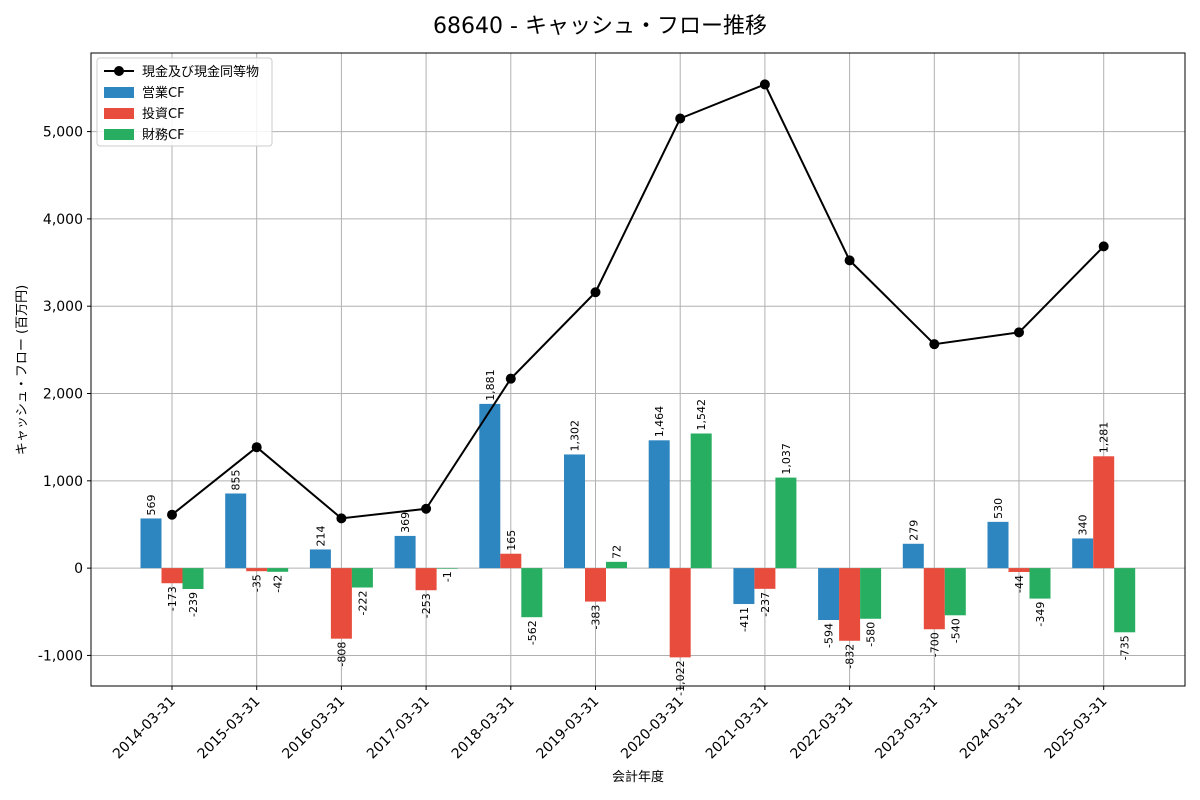 Image resolution: width=1200 pixels, height=800 pixels. What do you see at coordinates (60, 656) in the screenshot?
I see `y-tick-label: -1,000` at bounding box center [60, 656].